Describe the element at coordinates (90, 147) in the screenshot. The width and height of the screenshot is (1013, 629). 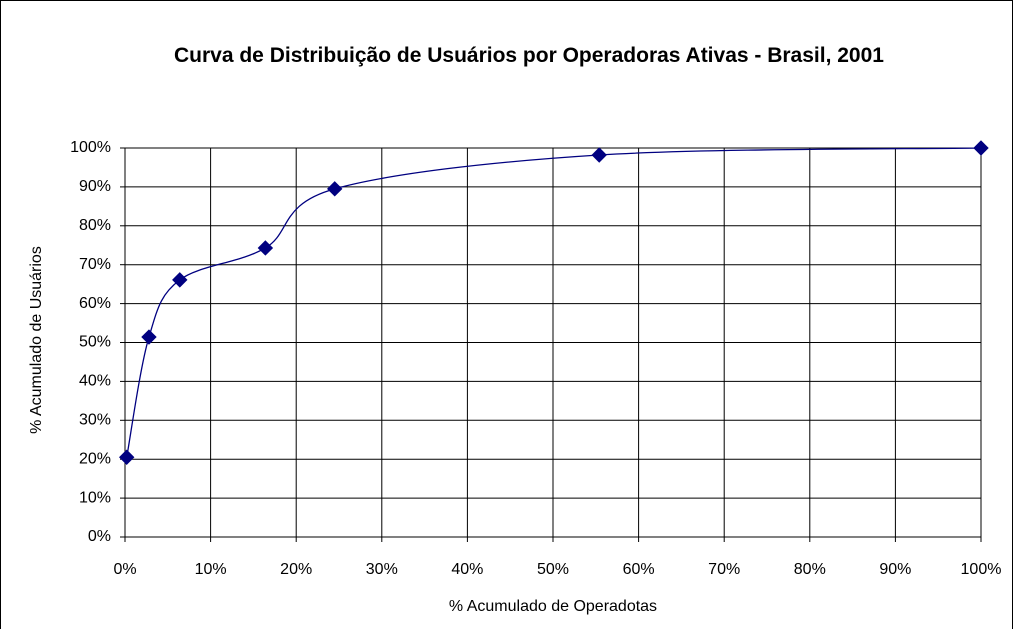
I see `y-tick-label: 100%` at that location.